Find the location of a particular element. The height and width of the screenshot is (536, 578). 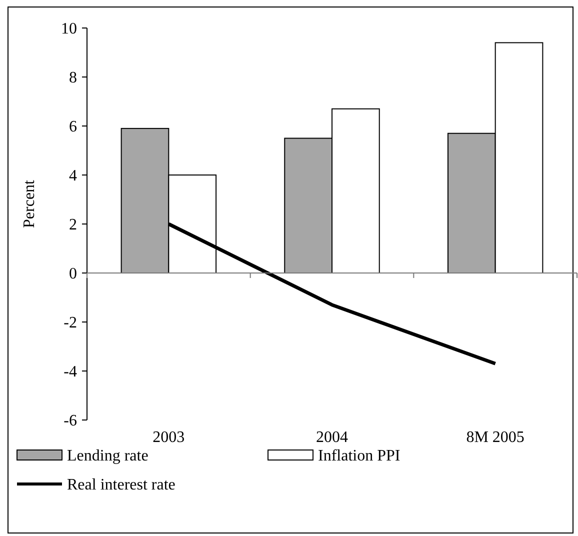

legend-label: Lending rate is located at coordinates (107, 456).